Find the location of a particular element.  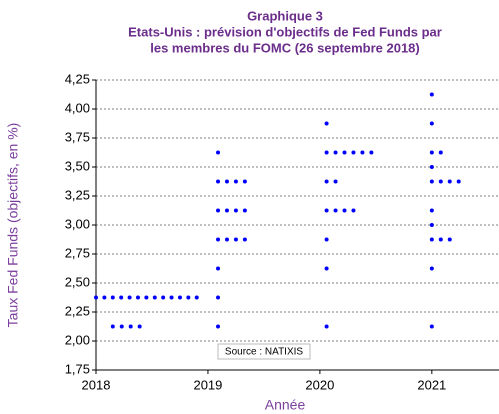

y-tick-label: 2,50 is located at coordinates (77, 281).